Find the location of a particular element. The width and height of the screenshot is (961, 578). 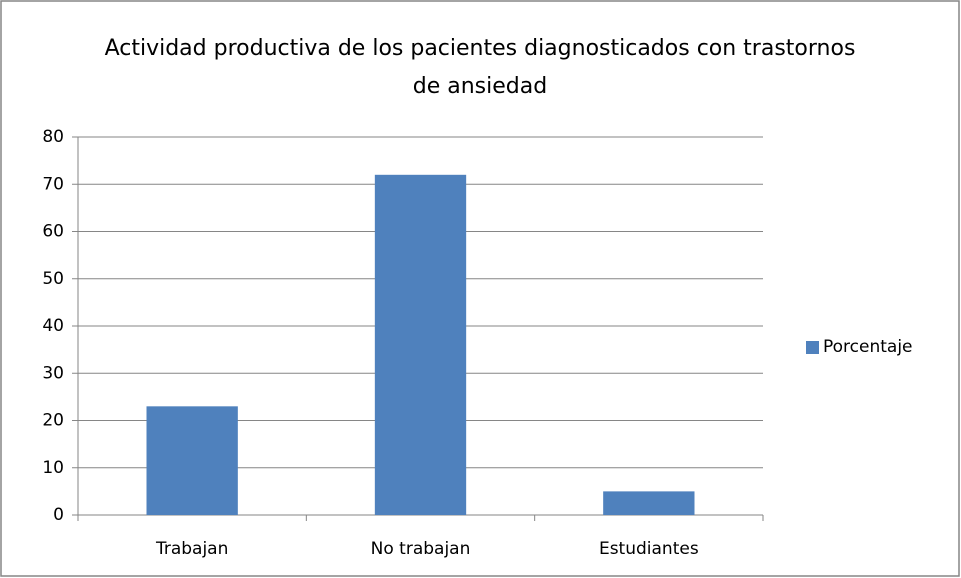

y-tick-label: 80 is located at coordinates (53, 137).